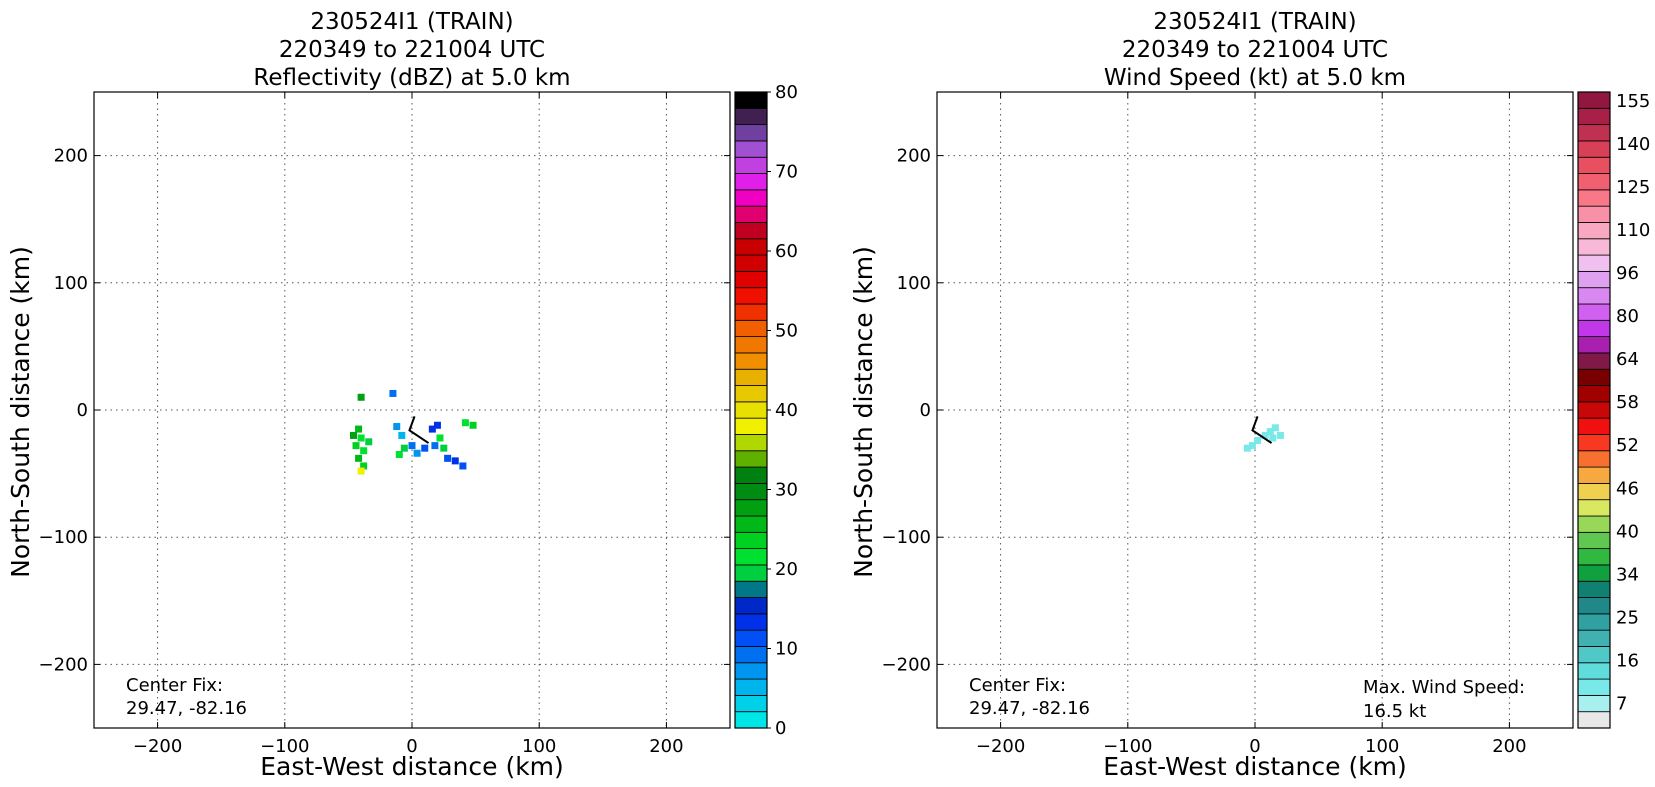 The image size is (1655, 787). I want to click on right-center-fix-label: Center Fix:, so click(1017, 685).